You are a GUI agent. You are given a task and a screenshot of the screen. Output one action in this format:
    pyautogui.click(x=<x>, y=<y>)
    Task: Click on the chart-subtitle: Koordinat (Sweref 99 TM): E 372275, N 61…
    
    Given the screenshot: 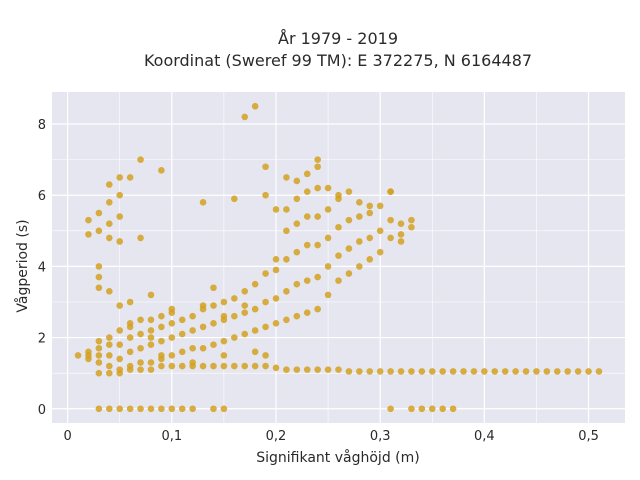 What is the action you would take?
    pyautogui.click(x=338, y=60)
    